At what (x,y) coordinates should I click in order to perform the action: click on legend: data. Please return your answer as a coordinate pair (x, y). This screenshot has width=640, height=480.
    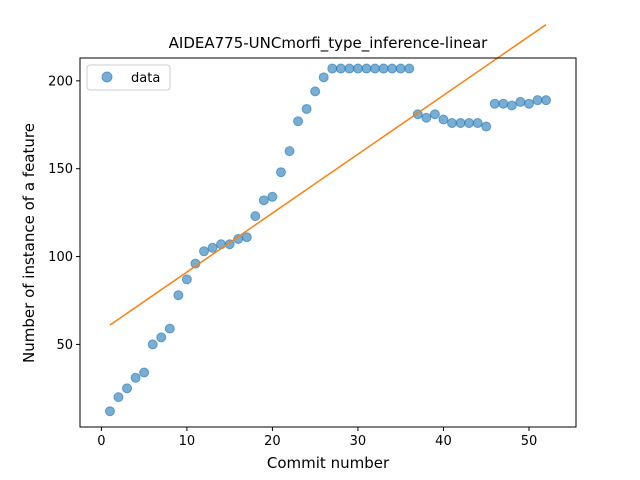
    Looking at the image, I should click on (128, 77).